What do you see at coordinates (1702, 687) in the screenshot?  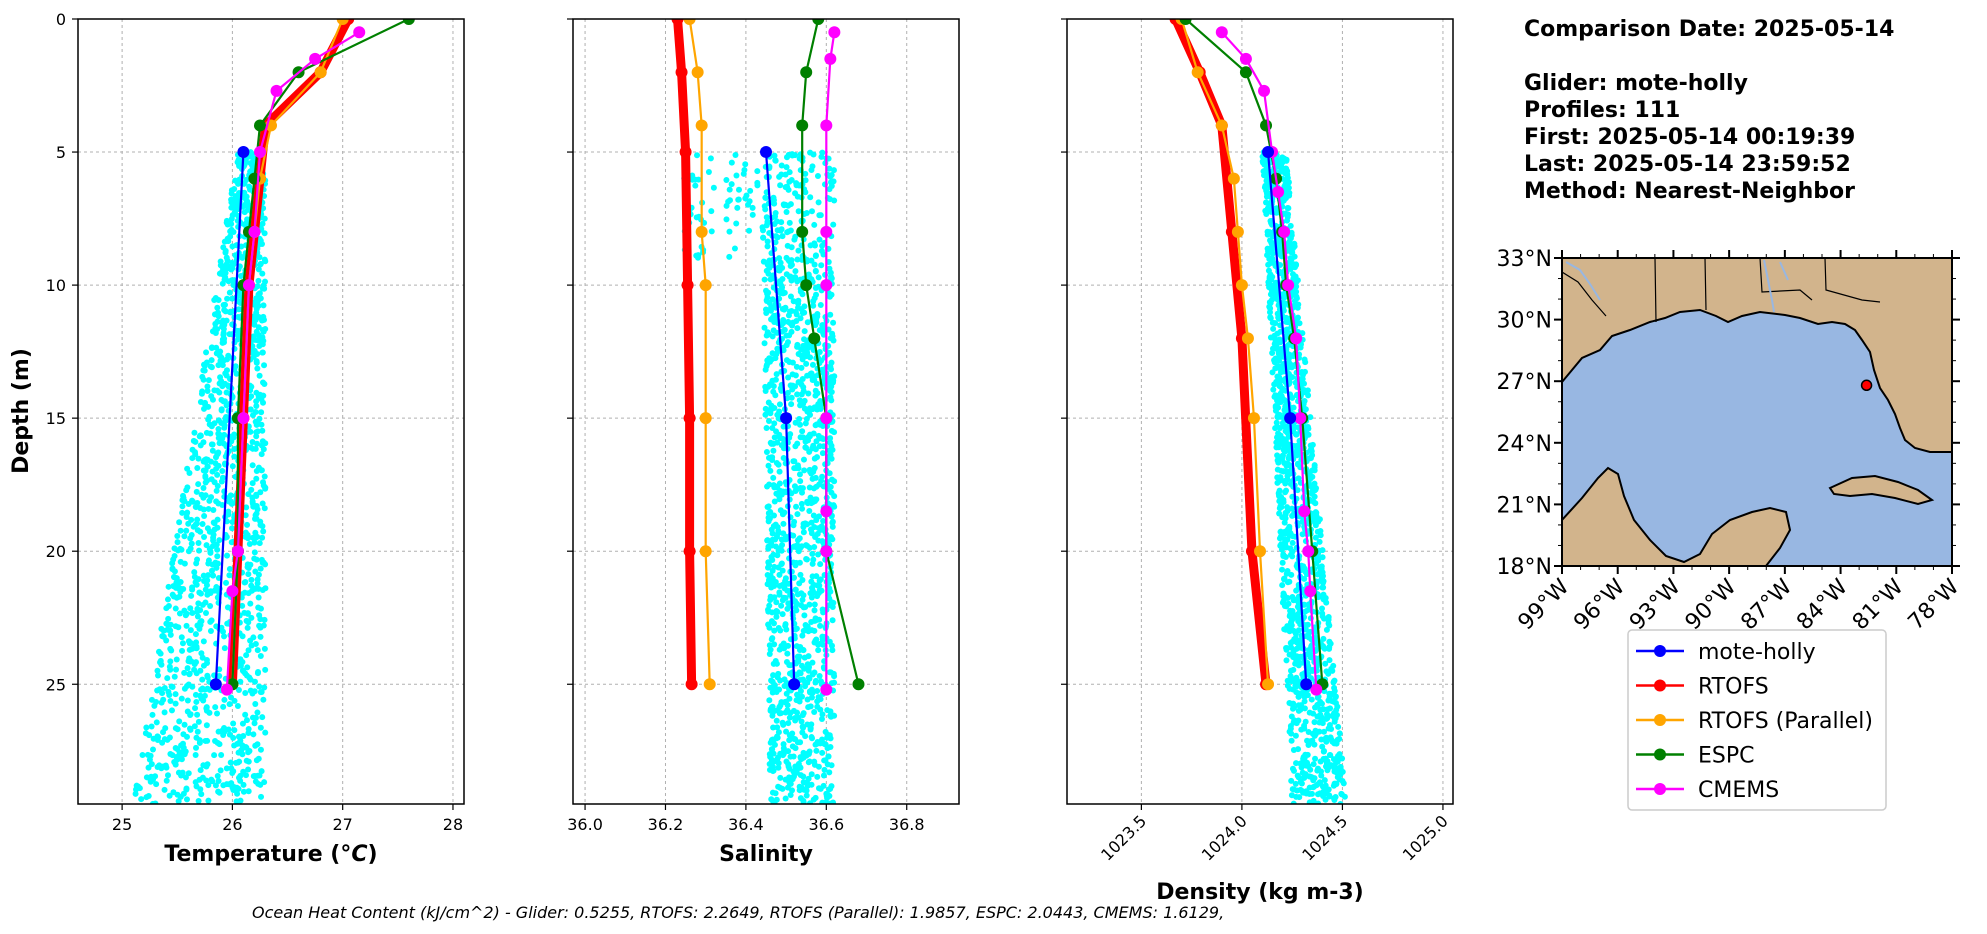 I see `legend-item-rtofs: RTOFS` at bounding box center [1702, 687].